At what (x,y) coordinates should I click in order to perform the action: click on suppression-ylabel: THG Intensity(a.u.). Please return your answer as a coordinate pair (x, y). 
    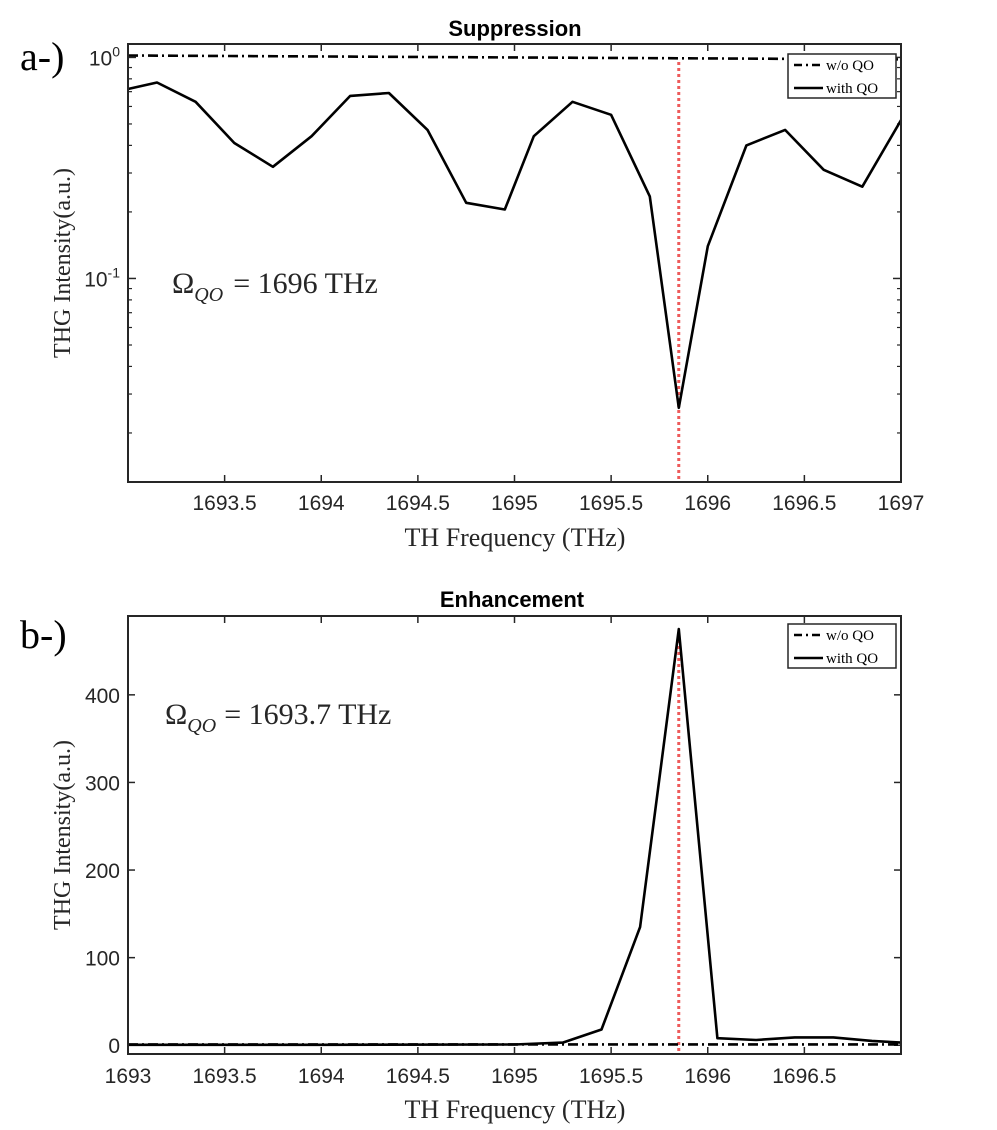
    Looking at the image, I should click on (63, 263).